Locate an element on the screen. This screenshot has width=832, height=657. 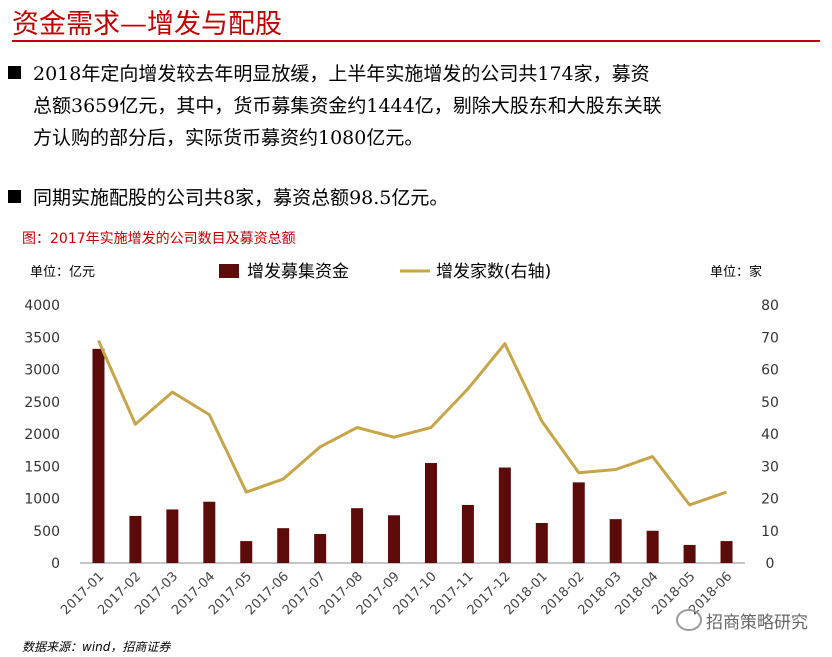
y-right-tick-label: 30 is located at coordinates (770, 467).